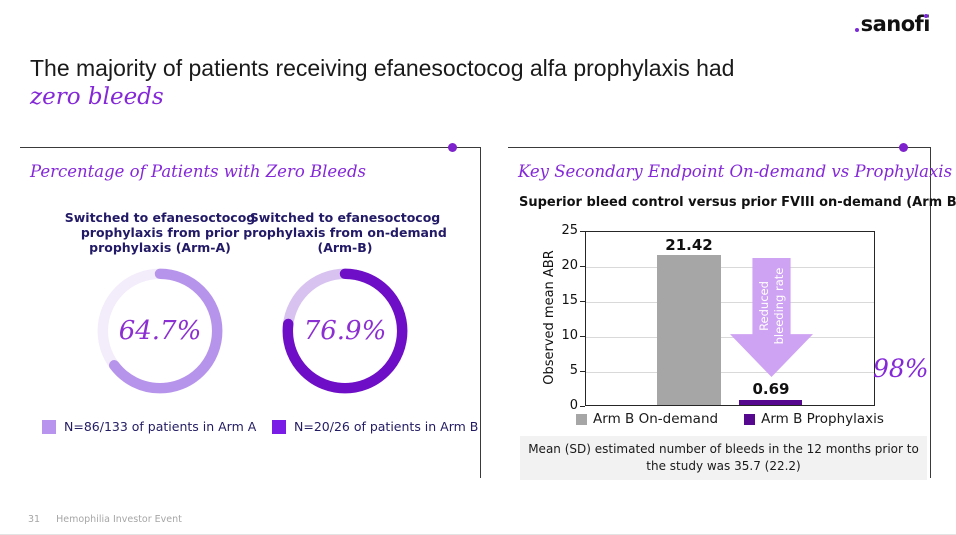 This screenshot has height=535, width=956. Describe the element at coordinates (926, 16) in the screenshot. I see `logo-purple-dot-i` at that location.